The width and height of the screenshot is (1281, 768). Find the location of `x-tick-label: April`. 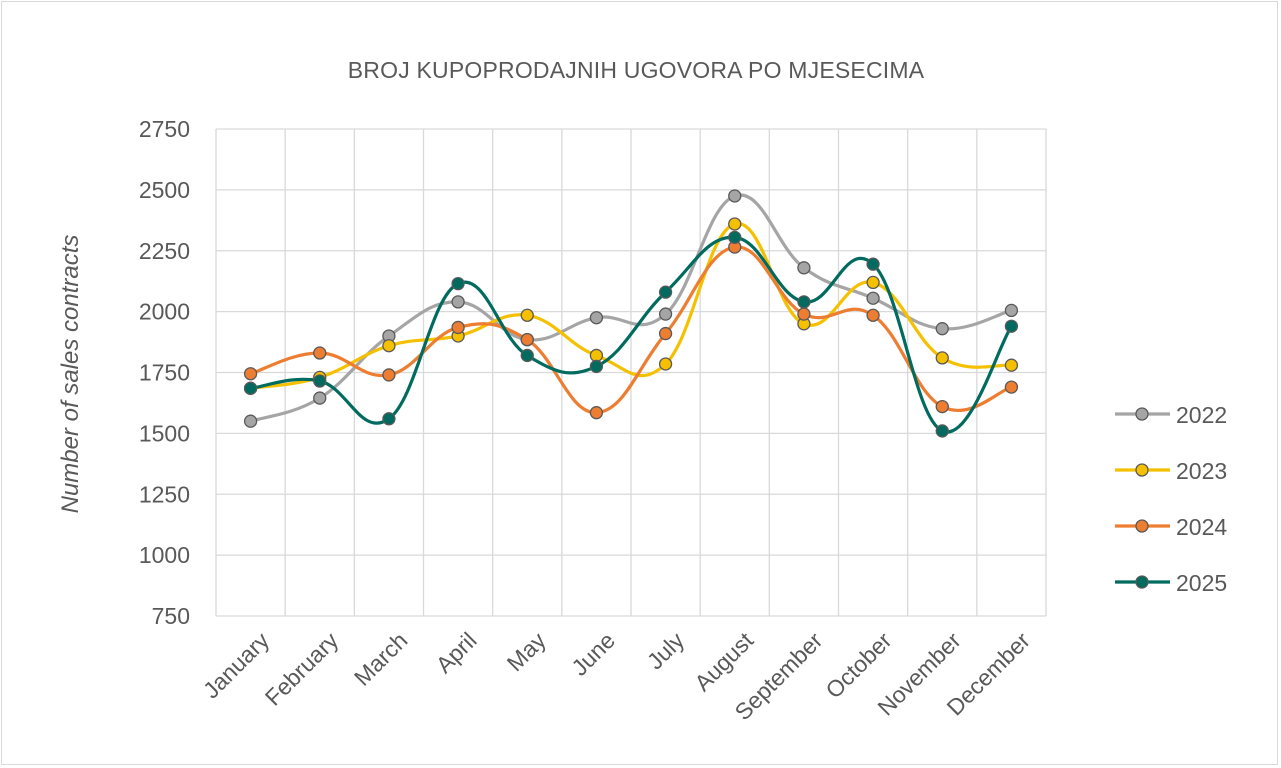

x-tick-label: April is located at coordinates (456, 652).